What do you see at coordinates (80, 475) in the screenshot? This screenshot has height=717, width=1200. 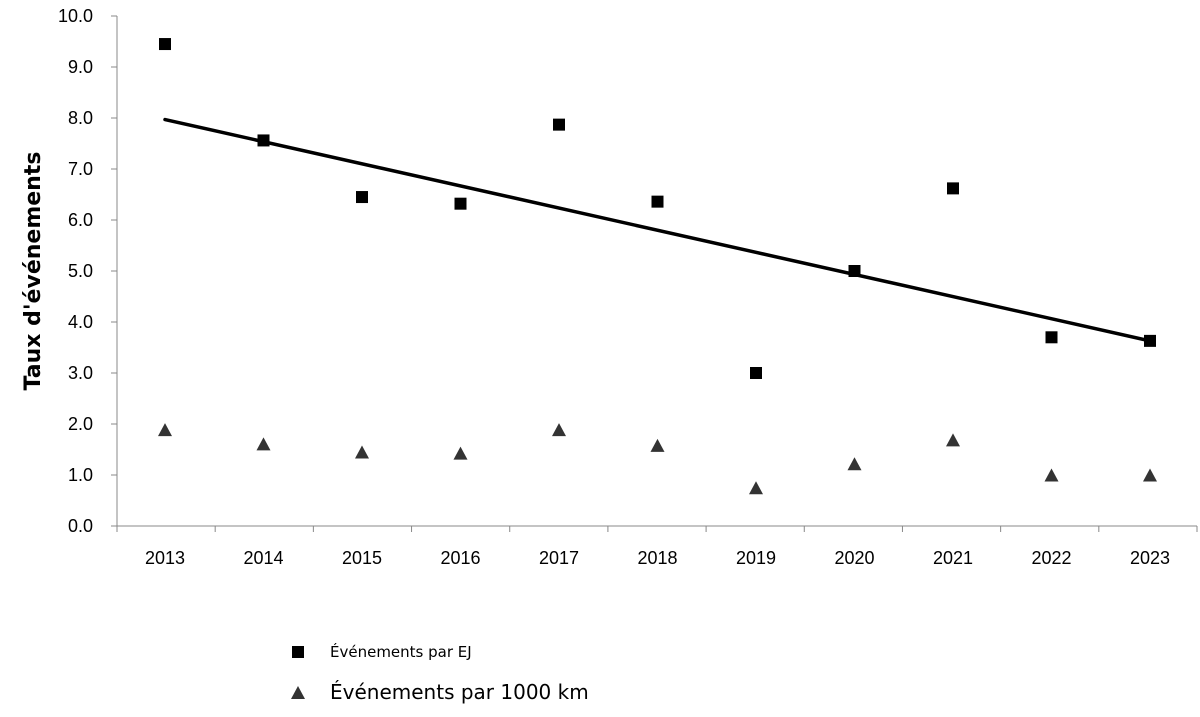 I see `y-tick-label: 1.0` at bounding box center [80, 475].